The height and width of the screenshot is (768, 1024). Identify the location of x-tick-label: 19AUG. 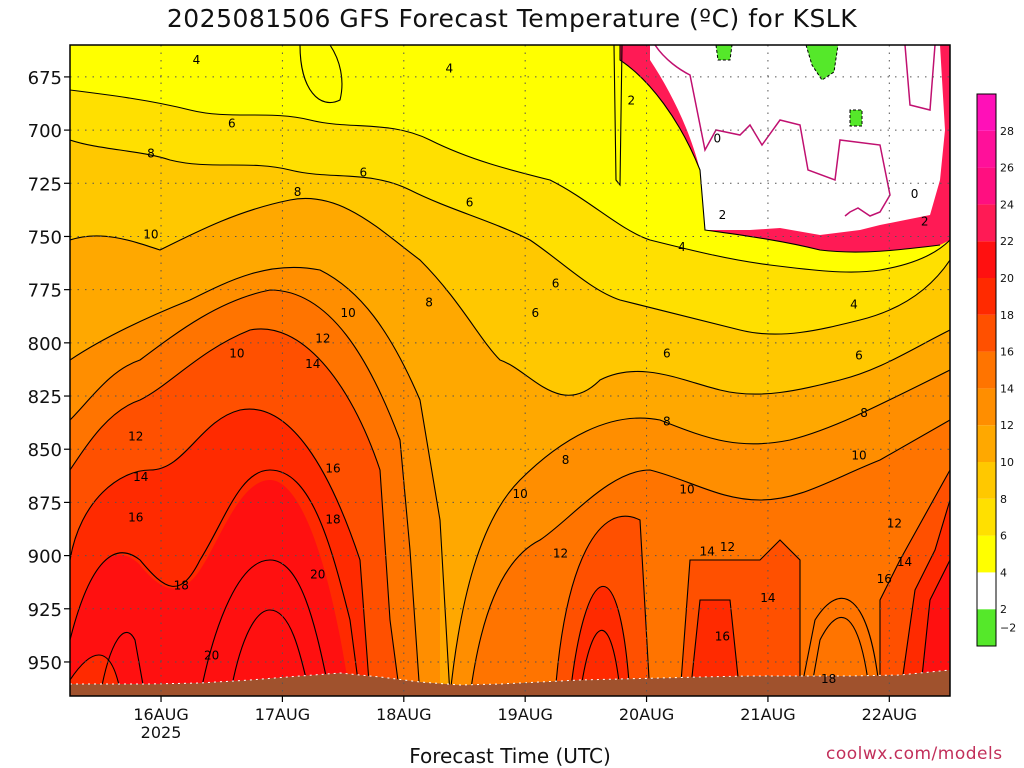
(524, 714).